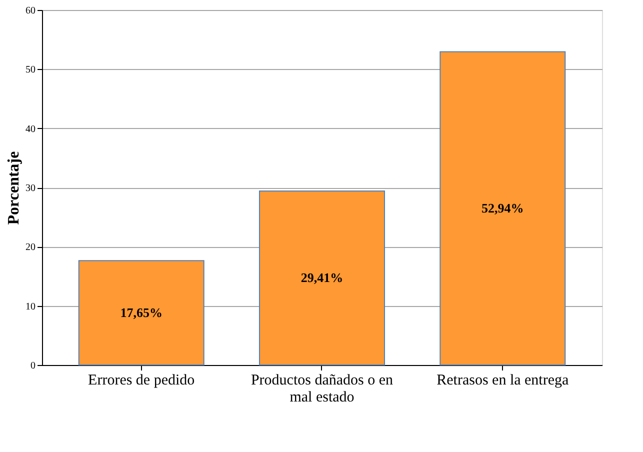 The image size is (643, 452). Describe the element at coordinates (31, 70) in the screenshot. I see `y-tick-label: 50` at that location.